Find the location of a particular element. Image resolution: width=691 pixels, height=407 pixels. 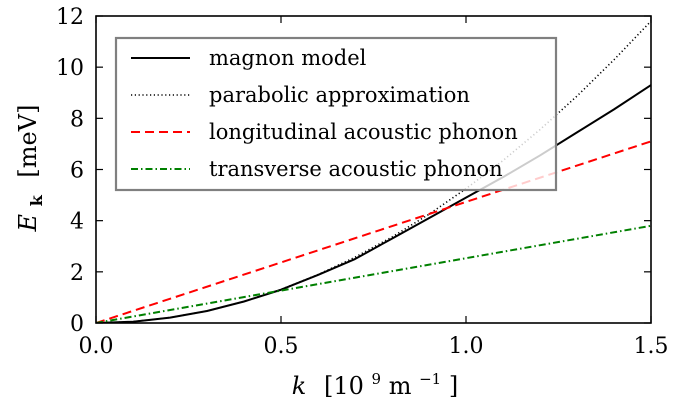

x-tick-label: 1.5 is located at coordinates (651, 346).